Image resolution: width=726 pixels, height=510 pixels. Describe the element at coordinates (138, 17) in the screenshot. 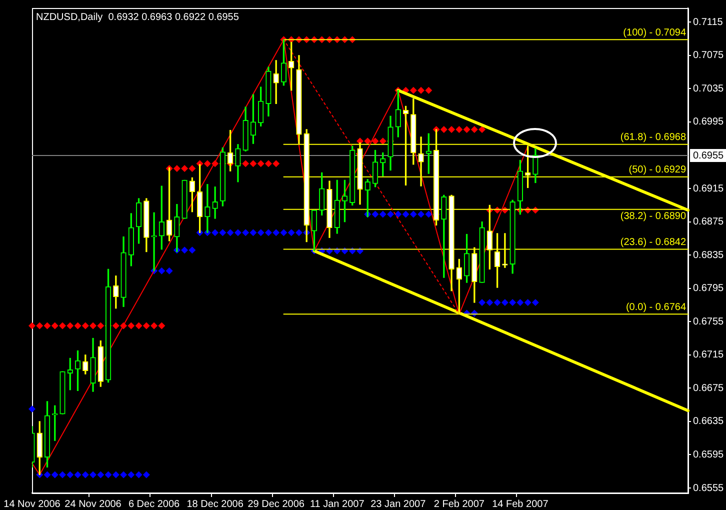

I see `chart-title: NZDUSD,Daily 0.6932 0.6963 0.6922 0.6955` at that location.